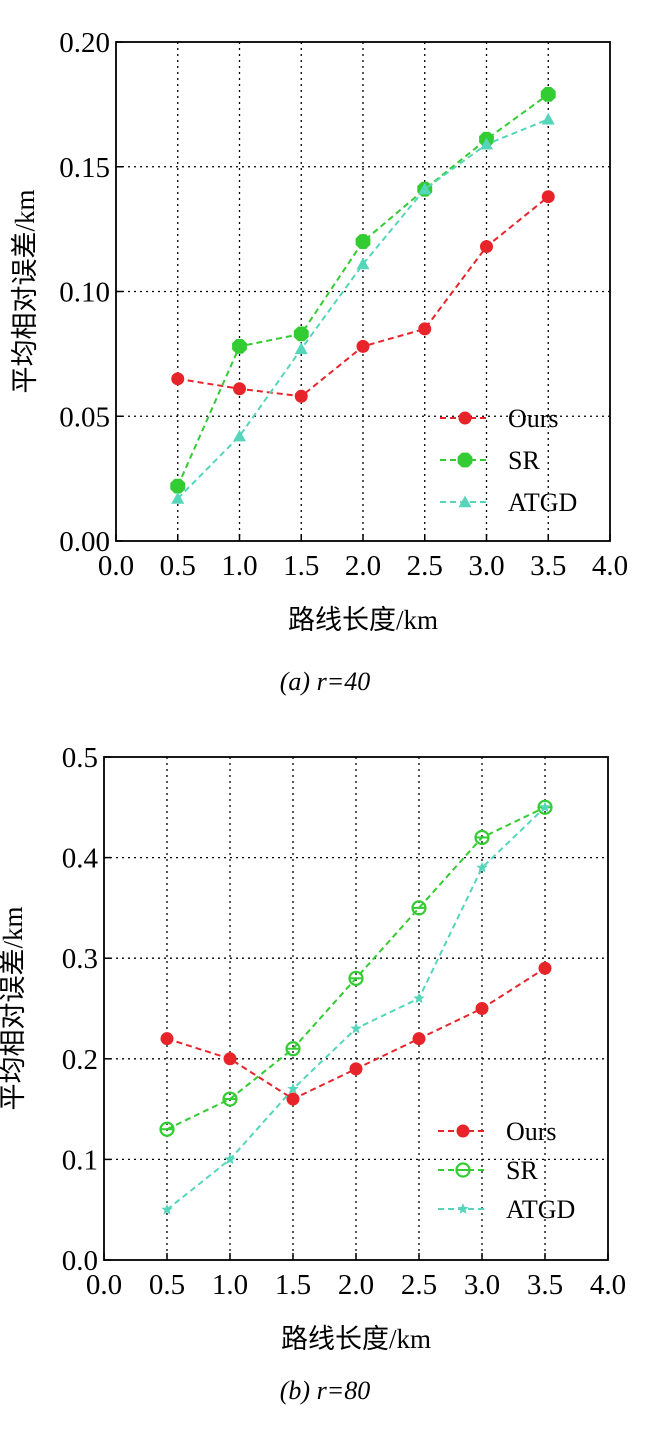  What do you see at coordinates (84, 43) in the screenshot?
I see `y-tick-label: 0.20` at bounding box center [84, 43].